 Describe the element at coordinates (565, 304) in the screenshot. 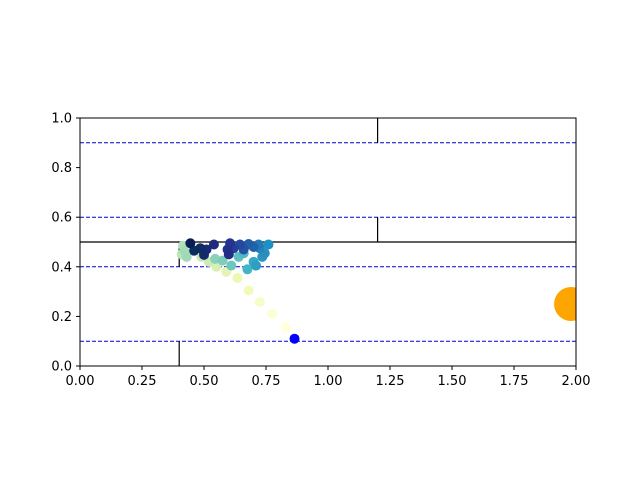

I see `target-point` at that location.